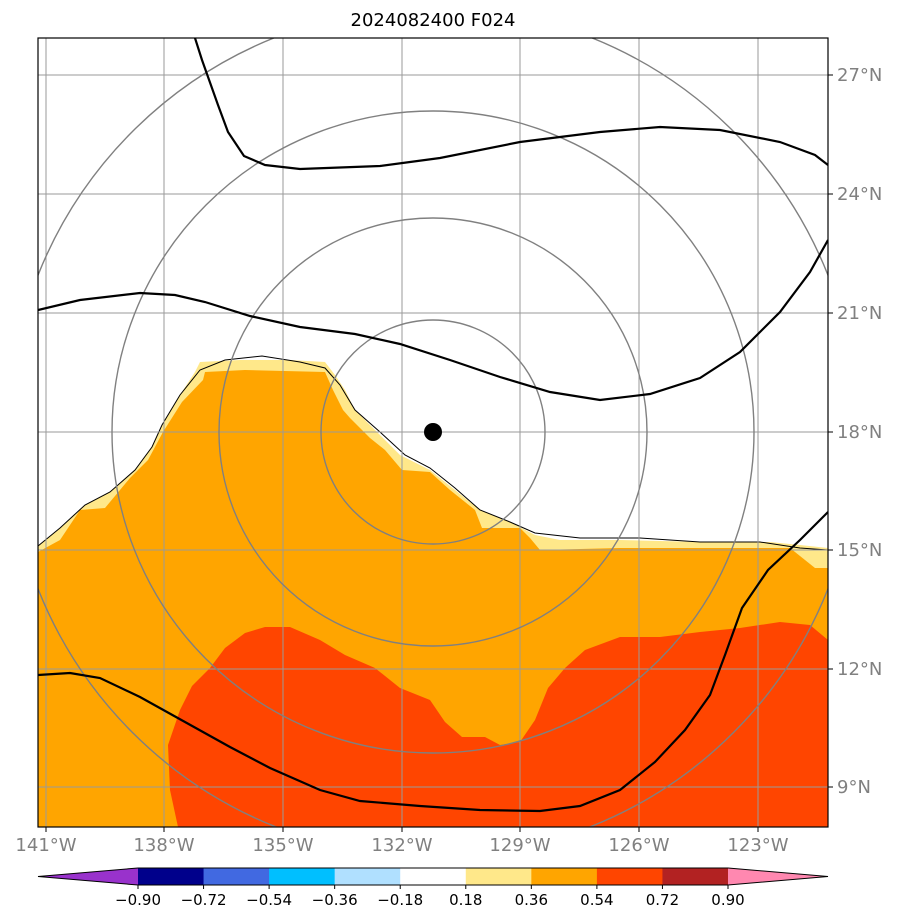 This screenshot has width=899, height=924. Describe the element at coordinates (138, 900) in the screenshot. I see `colorbar-tick-label: −0.90` at that location.